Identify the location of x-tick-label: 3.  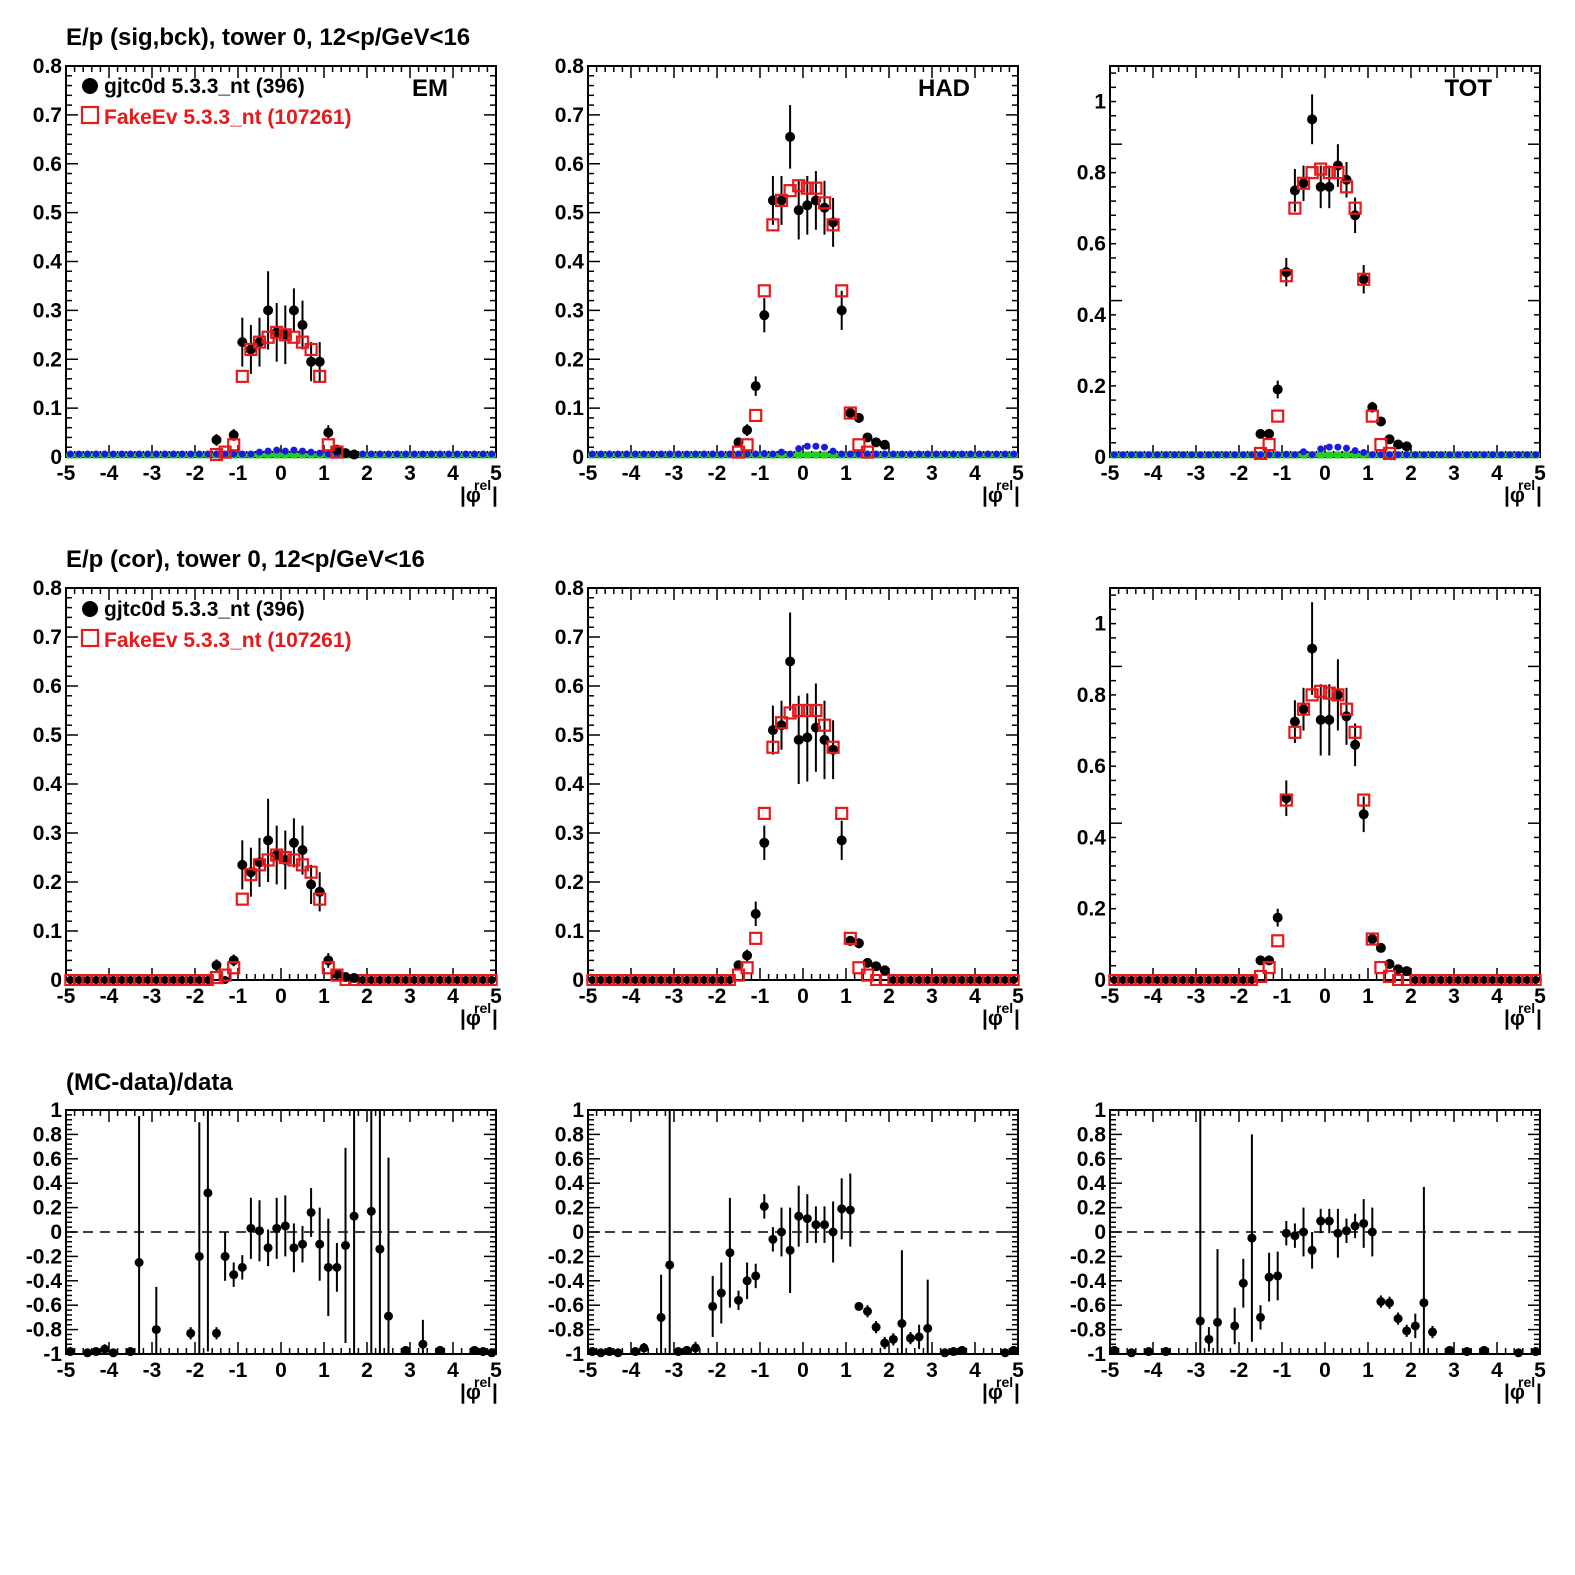
(932, 1370).